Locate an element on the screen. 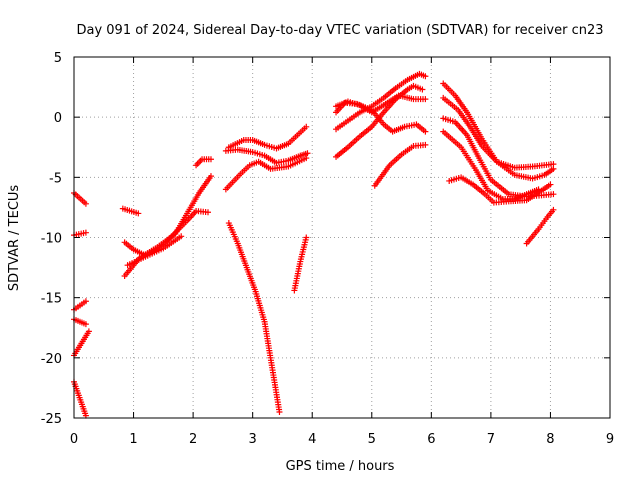 Image resolution: width=640 pixels, height=480 pixels. y-tick-label: -5 is located at coordinates (55, 178).